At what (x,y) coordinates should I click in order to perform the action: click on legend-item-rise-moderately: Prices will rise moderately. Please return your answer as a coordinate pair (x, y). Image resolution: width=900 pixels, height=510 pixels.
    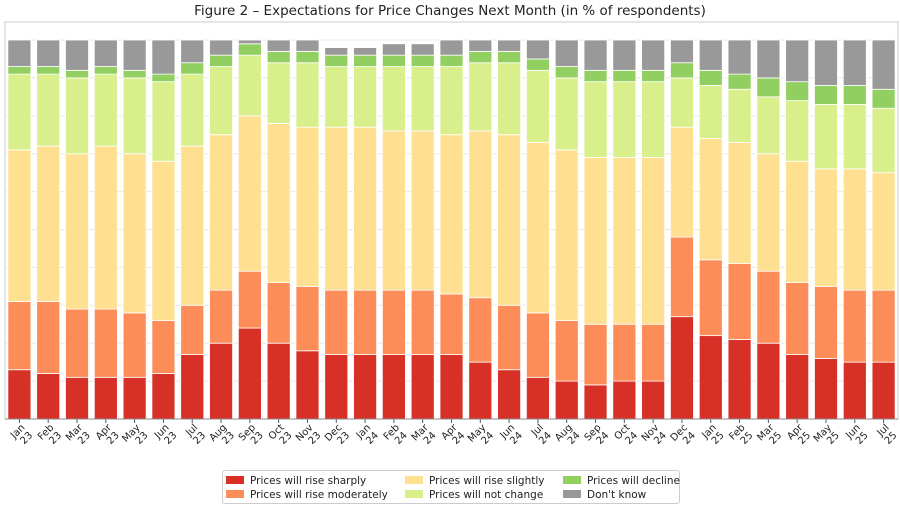
    Looking at the image, I should click on (307, 495).